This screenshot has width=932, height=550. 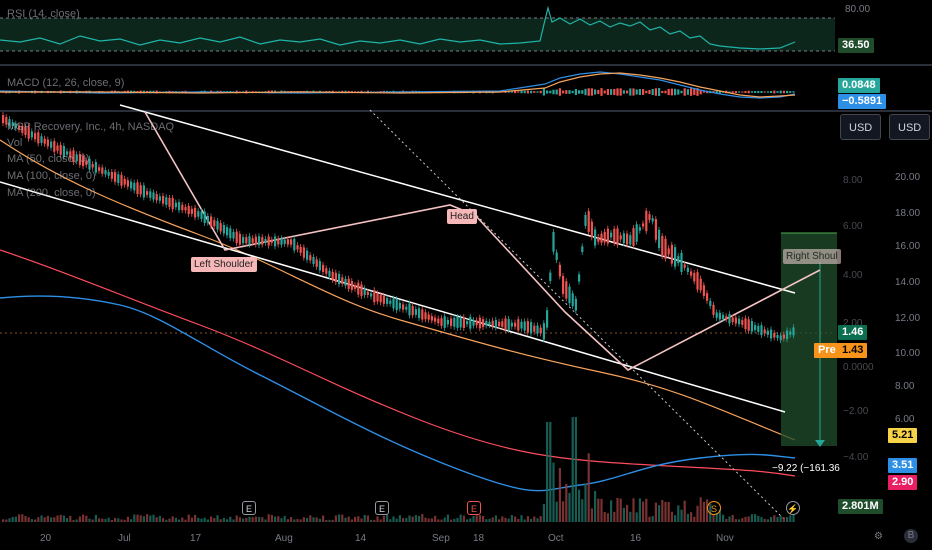 I want to click on main-legend-vol: Vol, so click(x=15, y=143).